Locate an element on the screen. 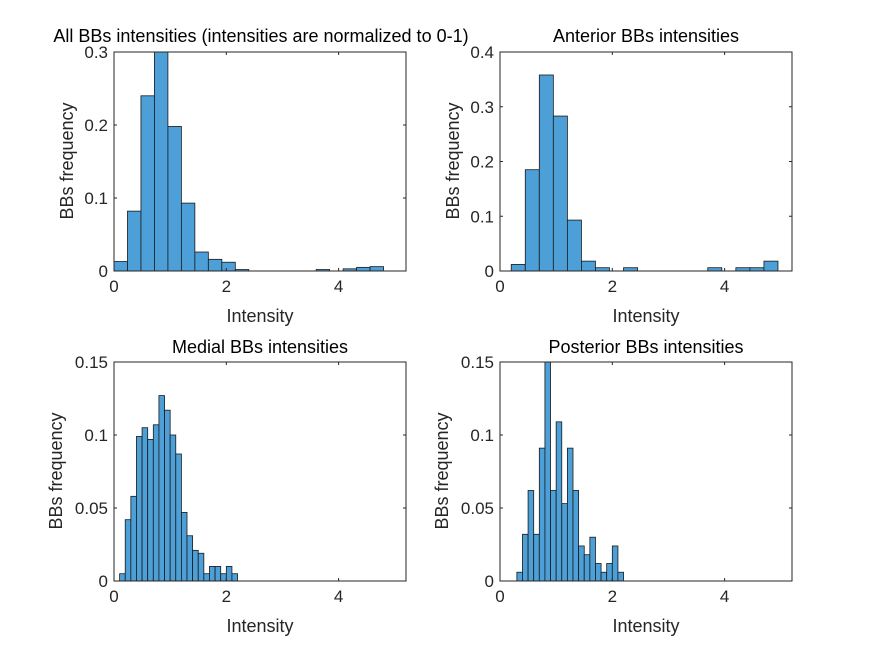 This screenshot has width=875, height=656. y-tick-label: 0.2 is located at coordinates (96, 125).